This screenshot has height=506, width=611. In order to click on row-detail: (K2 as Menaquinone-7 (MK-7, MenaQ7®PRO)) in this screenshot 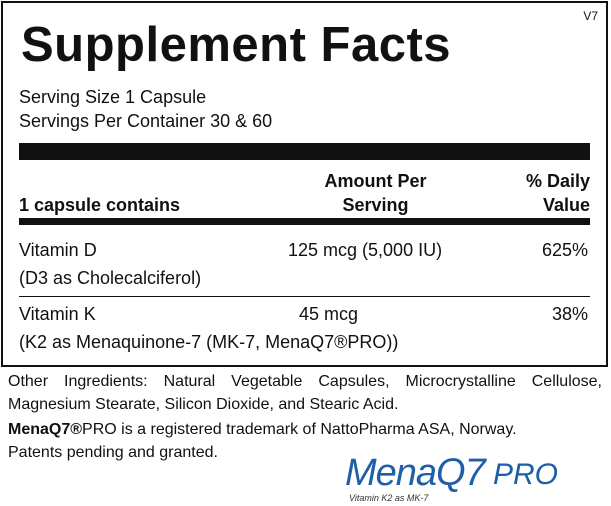, I will do `click(209, 342)`.